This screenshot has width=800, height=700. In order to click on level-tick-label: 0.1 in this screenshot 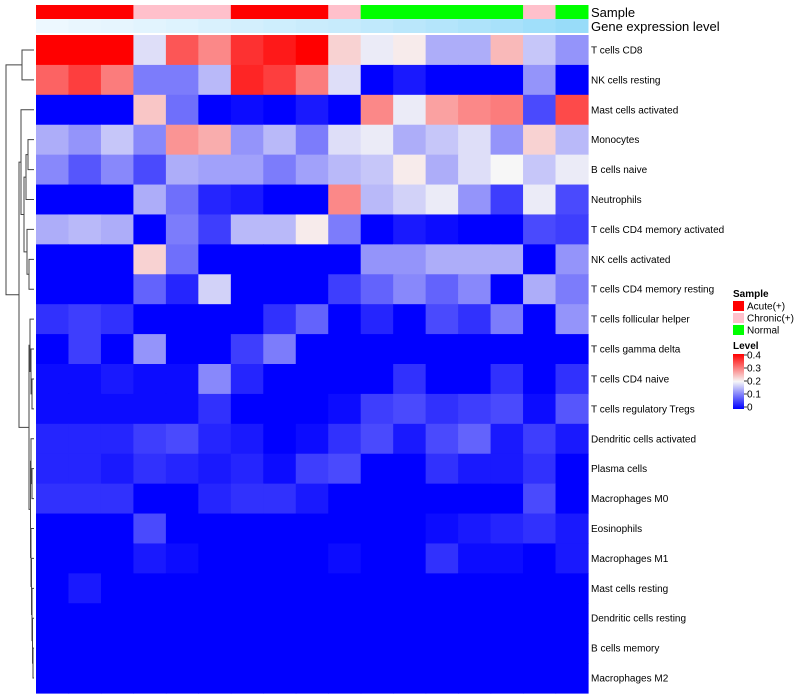, I will do `click(754, 395)`.